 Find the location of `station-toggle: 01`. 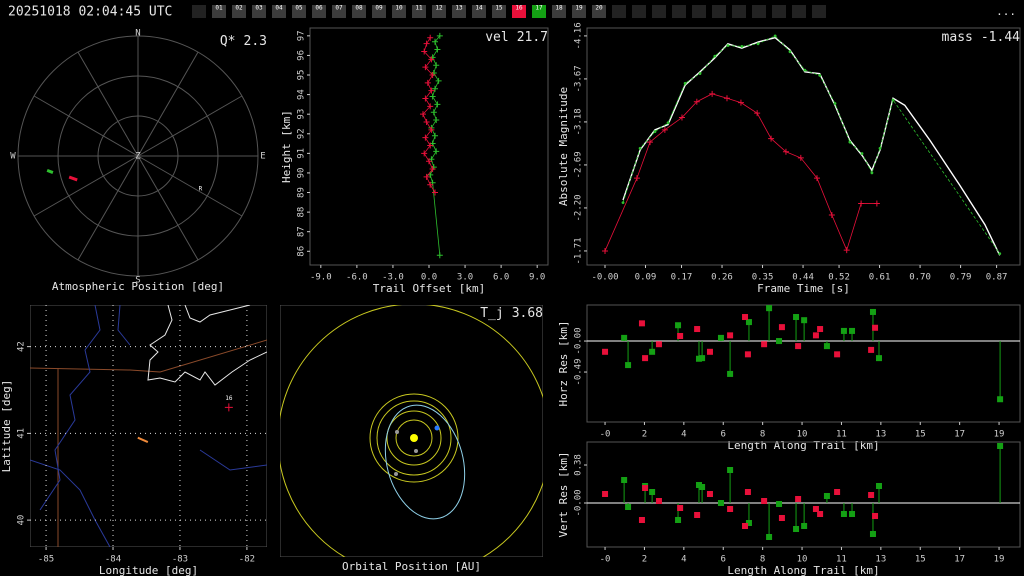

station-toggle: 01 is located at coordinates (219, 12).